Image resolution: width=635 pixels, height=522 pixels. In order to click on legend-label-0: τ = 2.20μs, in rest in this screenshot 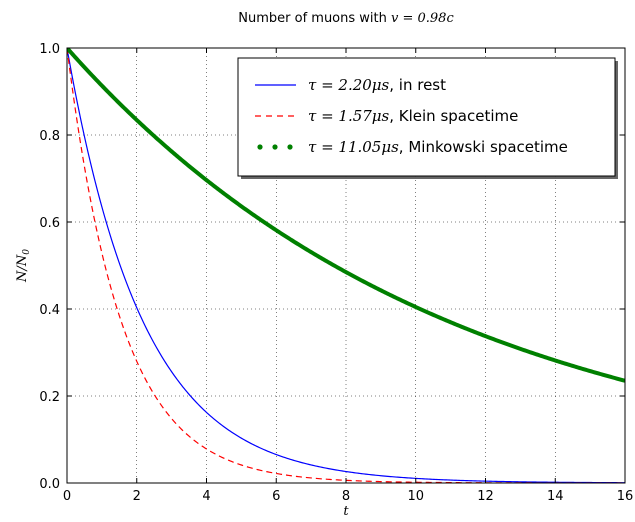, I will do `click(377, 85)`.